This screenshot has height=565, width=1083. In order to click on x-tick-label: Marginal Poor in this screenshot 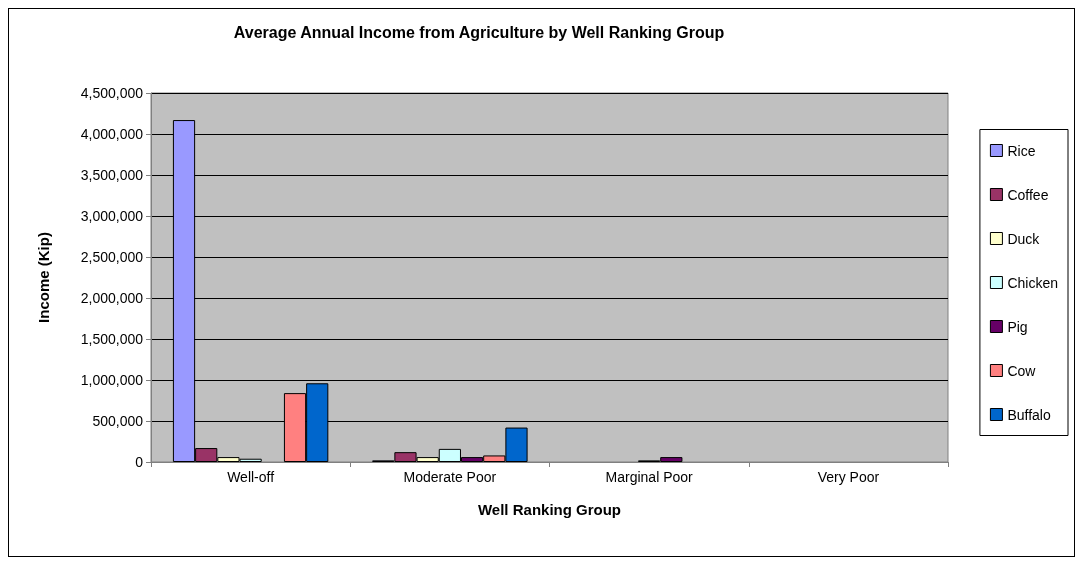, I will do `click(649, 477)`.